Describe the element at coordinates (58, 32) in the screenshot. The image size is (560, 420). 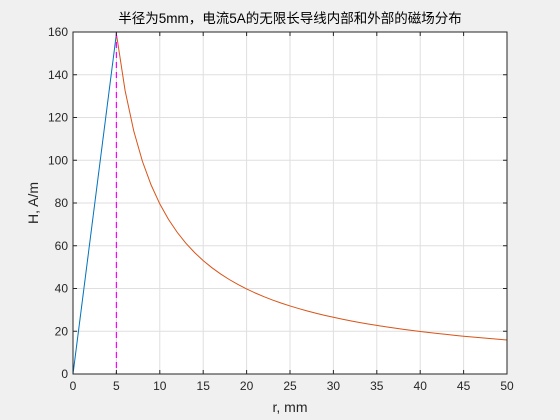
I see `y-tick-label: 160` at that location.